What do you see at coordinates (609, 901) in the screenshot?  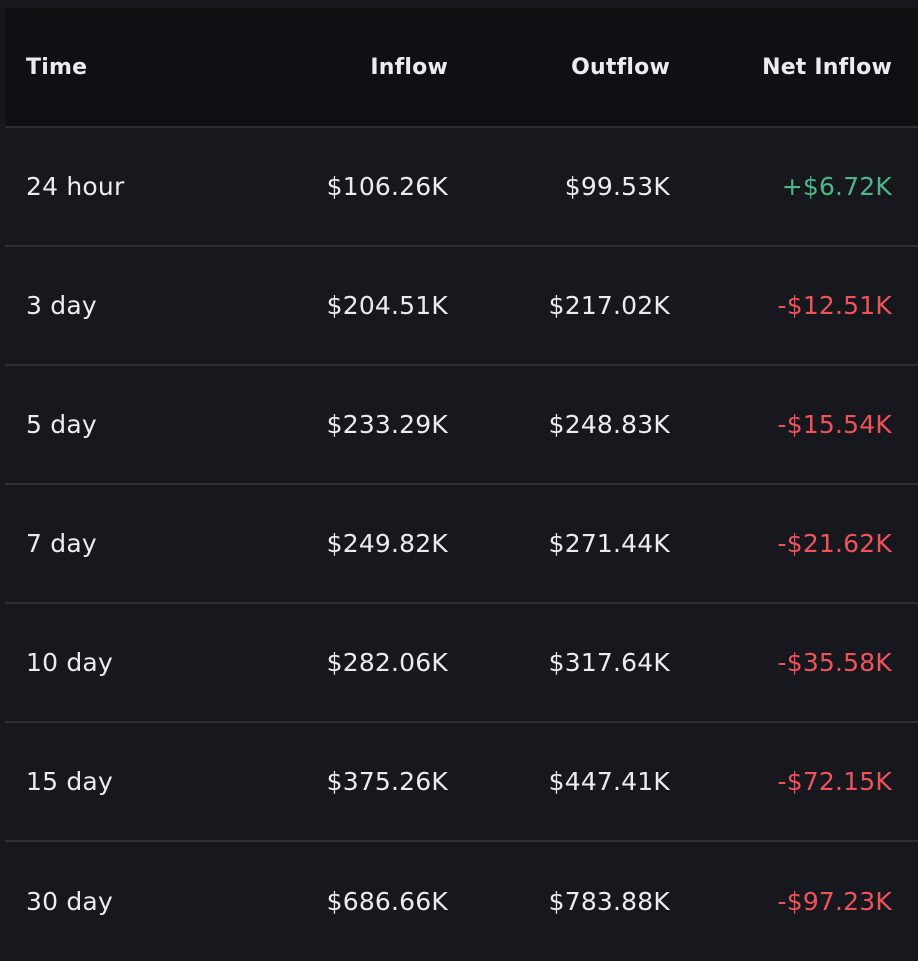 I see `outflow-cell: $783.88K` at bounding box center [609, 901].